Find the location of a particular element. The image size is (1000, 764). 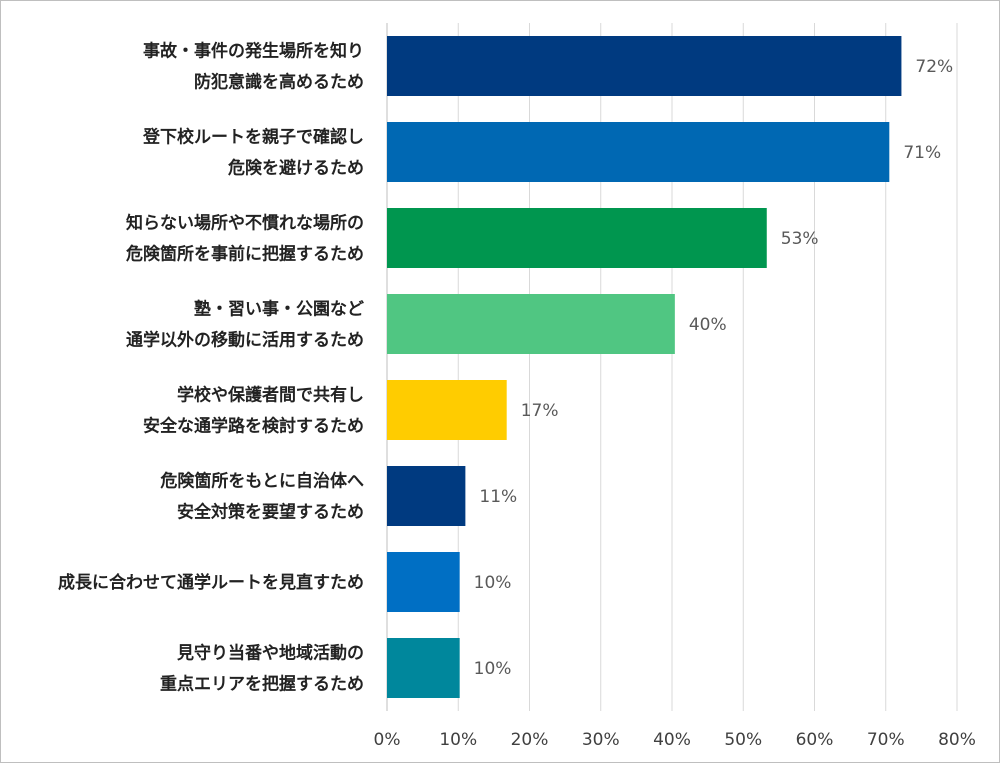

category-label-line: 安全な通学路を検討するため is located at coordinates (253, 426).